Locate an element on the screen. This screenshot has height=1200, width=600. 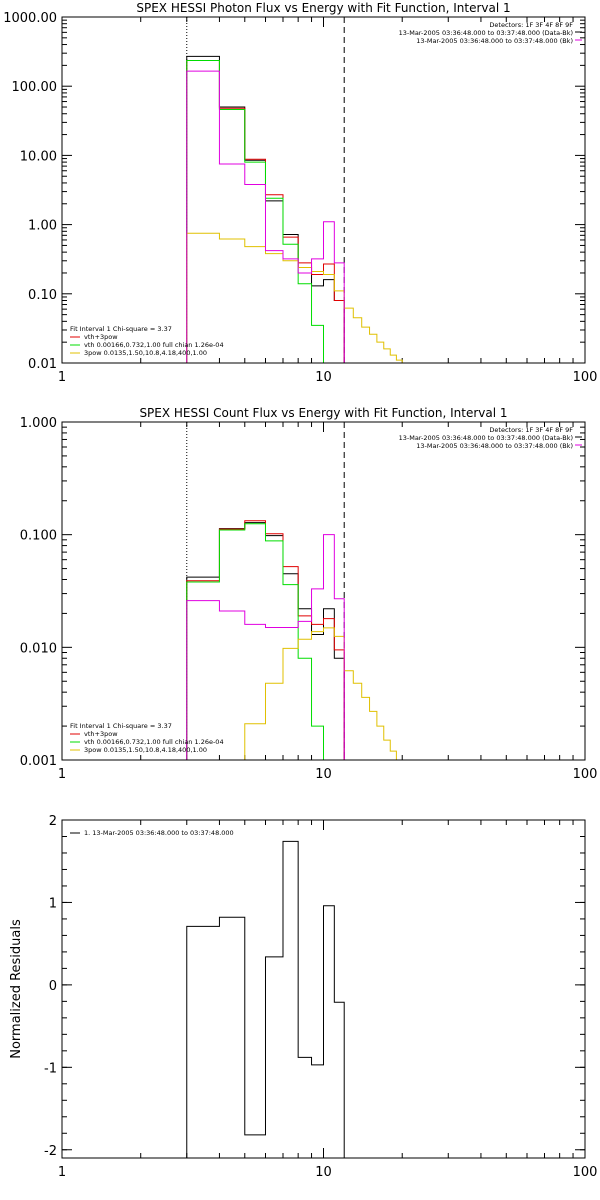
y-tick-label: 100.00 is located at coordinates (35, 87).